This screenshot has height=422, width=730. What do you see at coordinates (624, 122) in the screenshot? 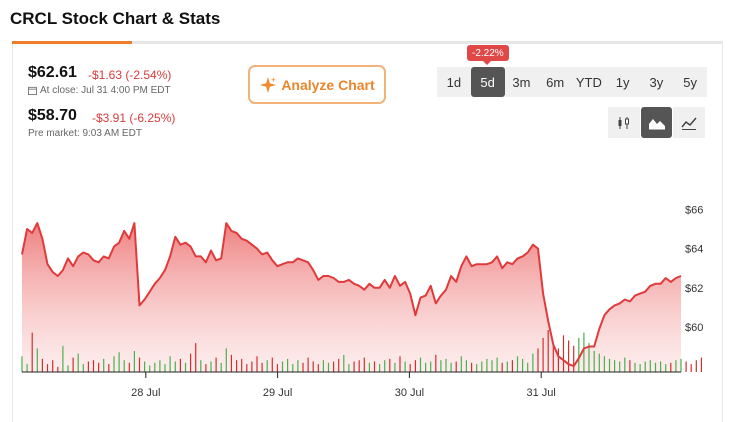
I see `candlestick-button` at bounding box center [624, 122].